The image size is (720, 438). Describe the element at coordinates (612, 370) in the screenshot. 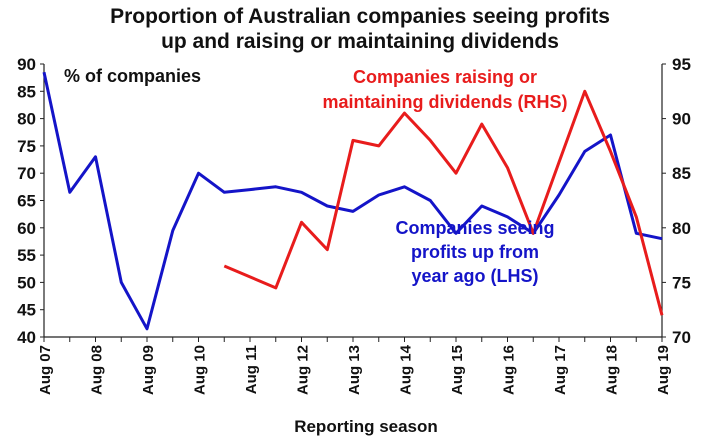

I see `x-tick-label: Aug 18` at that location.